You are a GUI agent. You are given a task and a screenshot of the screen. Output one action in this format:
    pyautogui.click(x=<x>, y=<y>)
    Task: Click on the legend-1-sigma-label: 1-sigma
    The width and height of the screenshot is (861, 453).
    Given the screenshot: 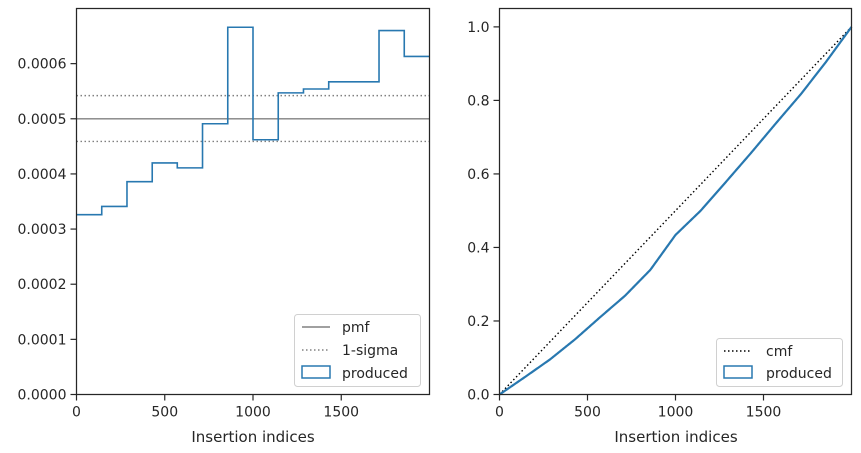 What is the action you would take?
    pyautogui.click(x=370, y=351)
    